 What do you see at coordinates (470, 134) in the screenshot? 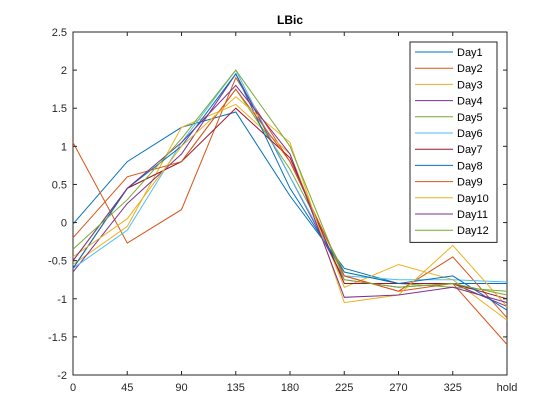
I see `legend-label: Day6` at bounding box center [470, 134].